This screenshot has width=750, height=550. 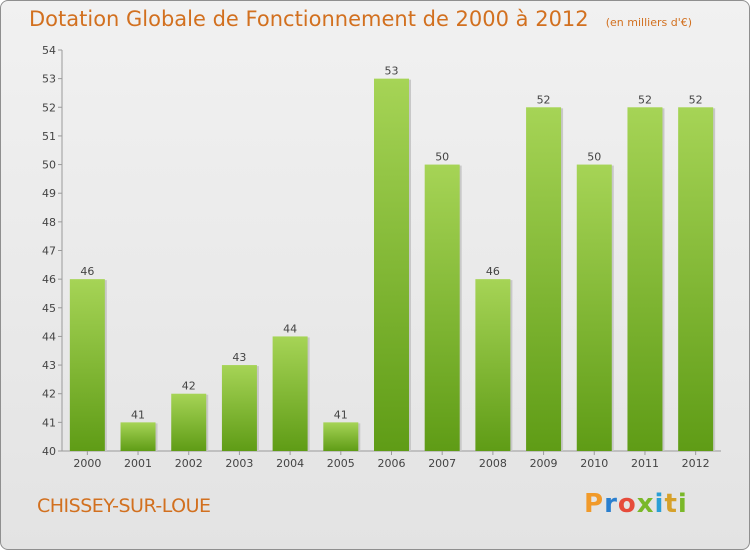 What do you see at coordinates (594, 463) in the screenshot?
I see `x-tick-label: 2010` at bounding box center [594, 463].